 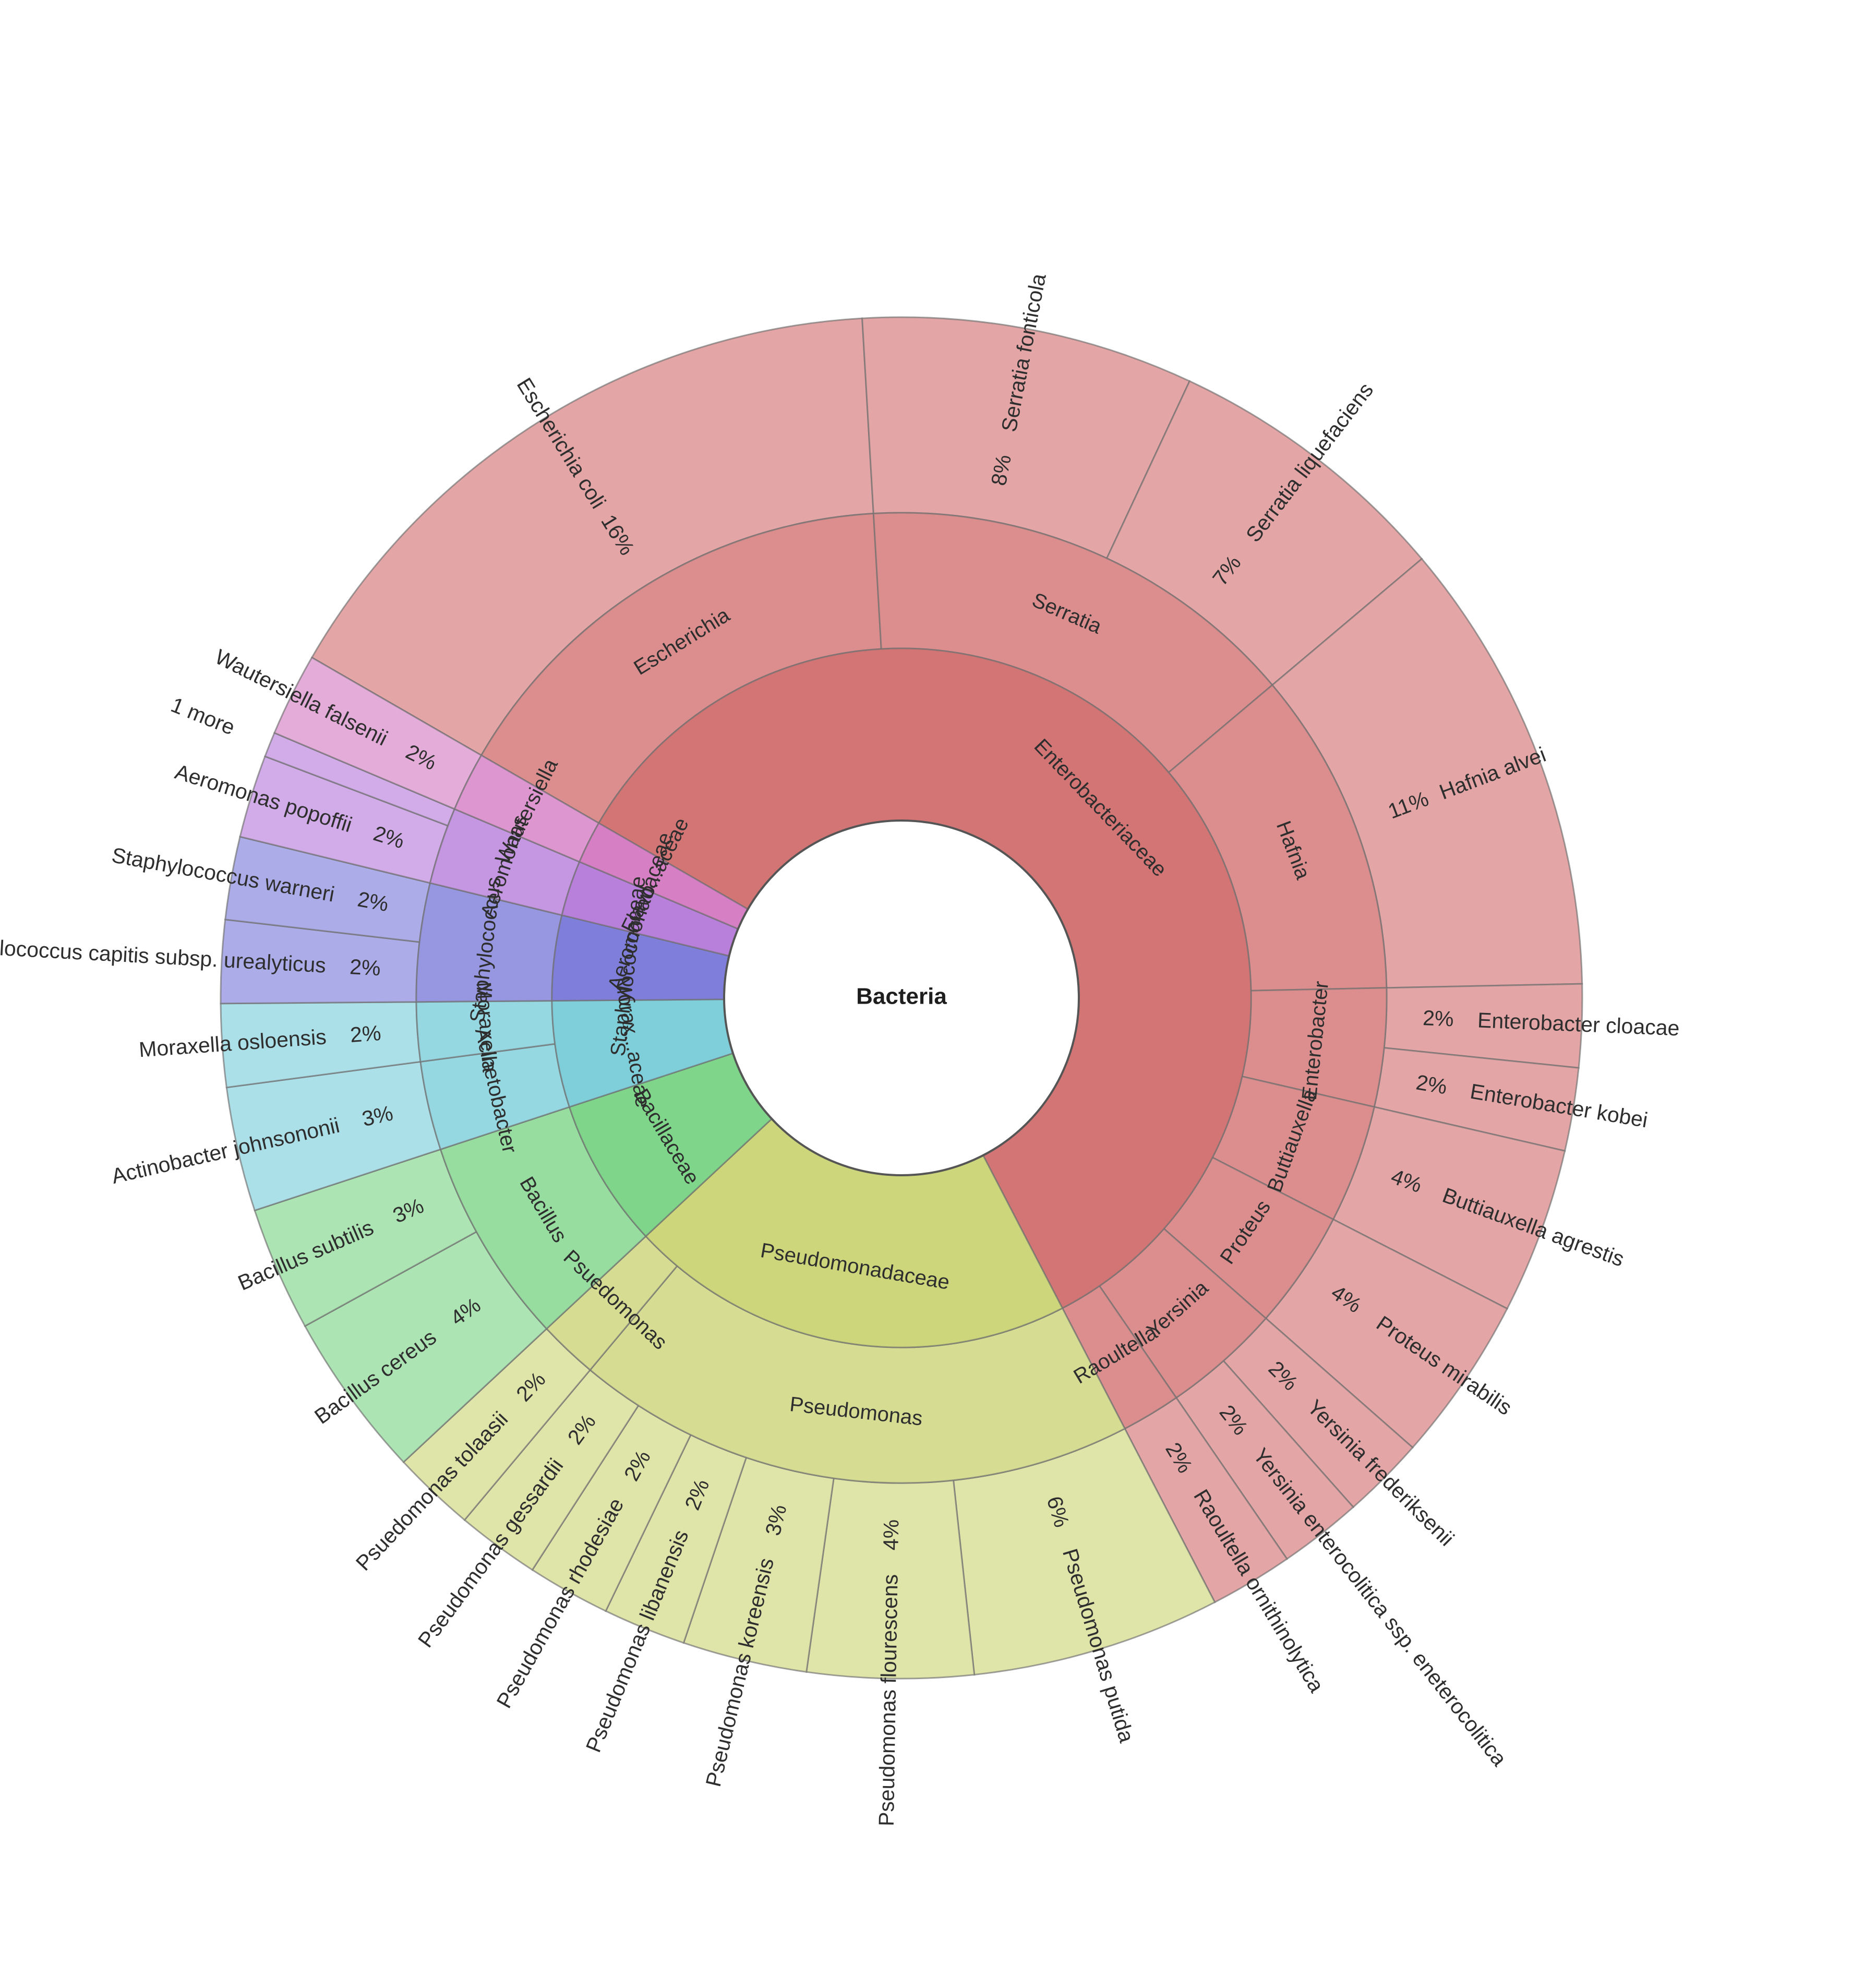 I want to click on species-percent-serratia-fonticola: 8%, so click(x=1001, y=470).